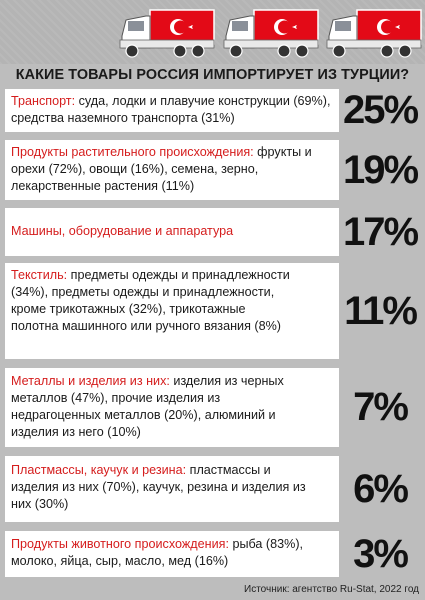  What do you see at coordinates (90, 381) in the screenshot?
I see `category-label: Металлы и изделия из них:` at bounding box center [90, 381].